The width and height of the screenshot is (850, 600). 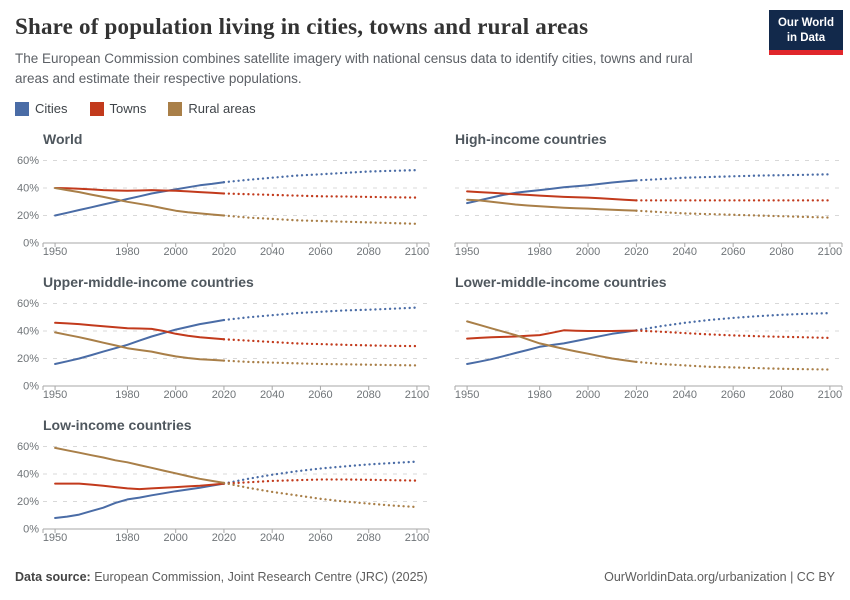 What do you see at coordinates (117, 425) in the screenshot?
I see `chart-title-low-income: Low-income countries` at bounding box center [117, 425].